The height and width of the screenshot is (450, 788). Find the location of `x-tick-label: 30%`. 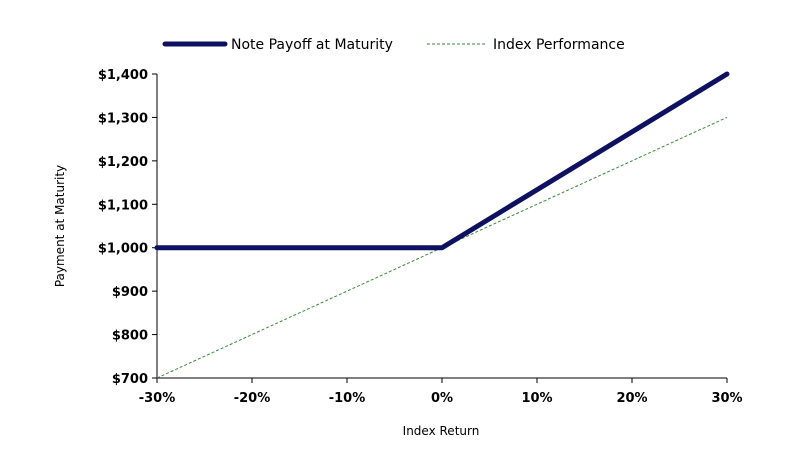

x-tick-label: 30% is located at coordinates (726, 398).